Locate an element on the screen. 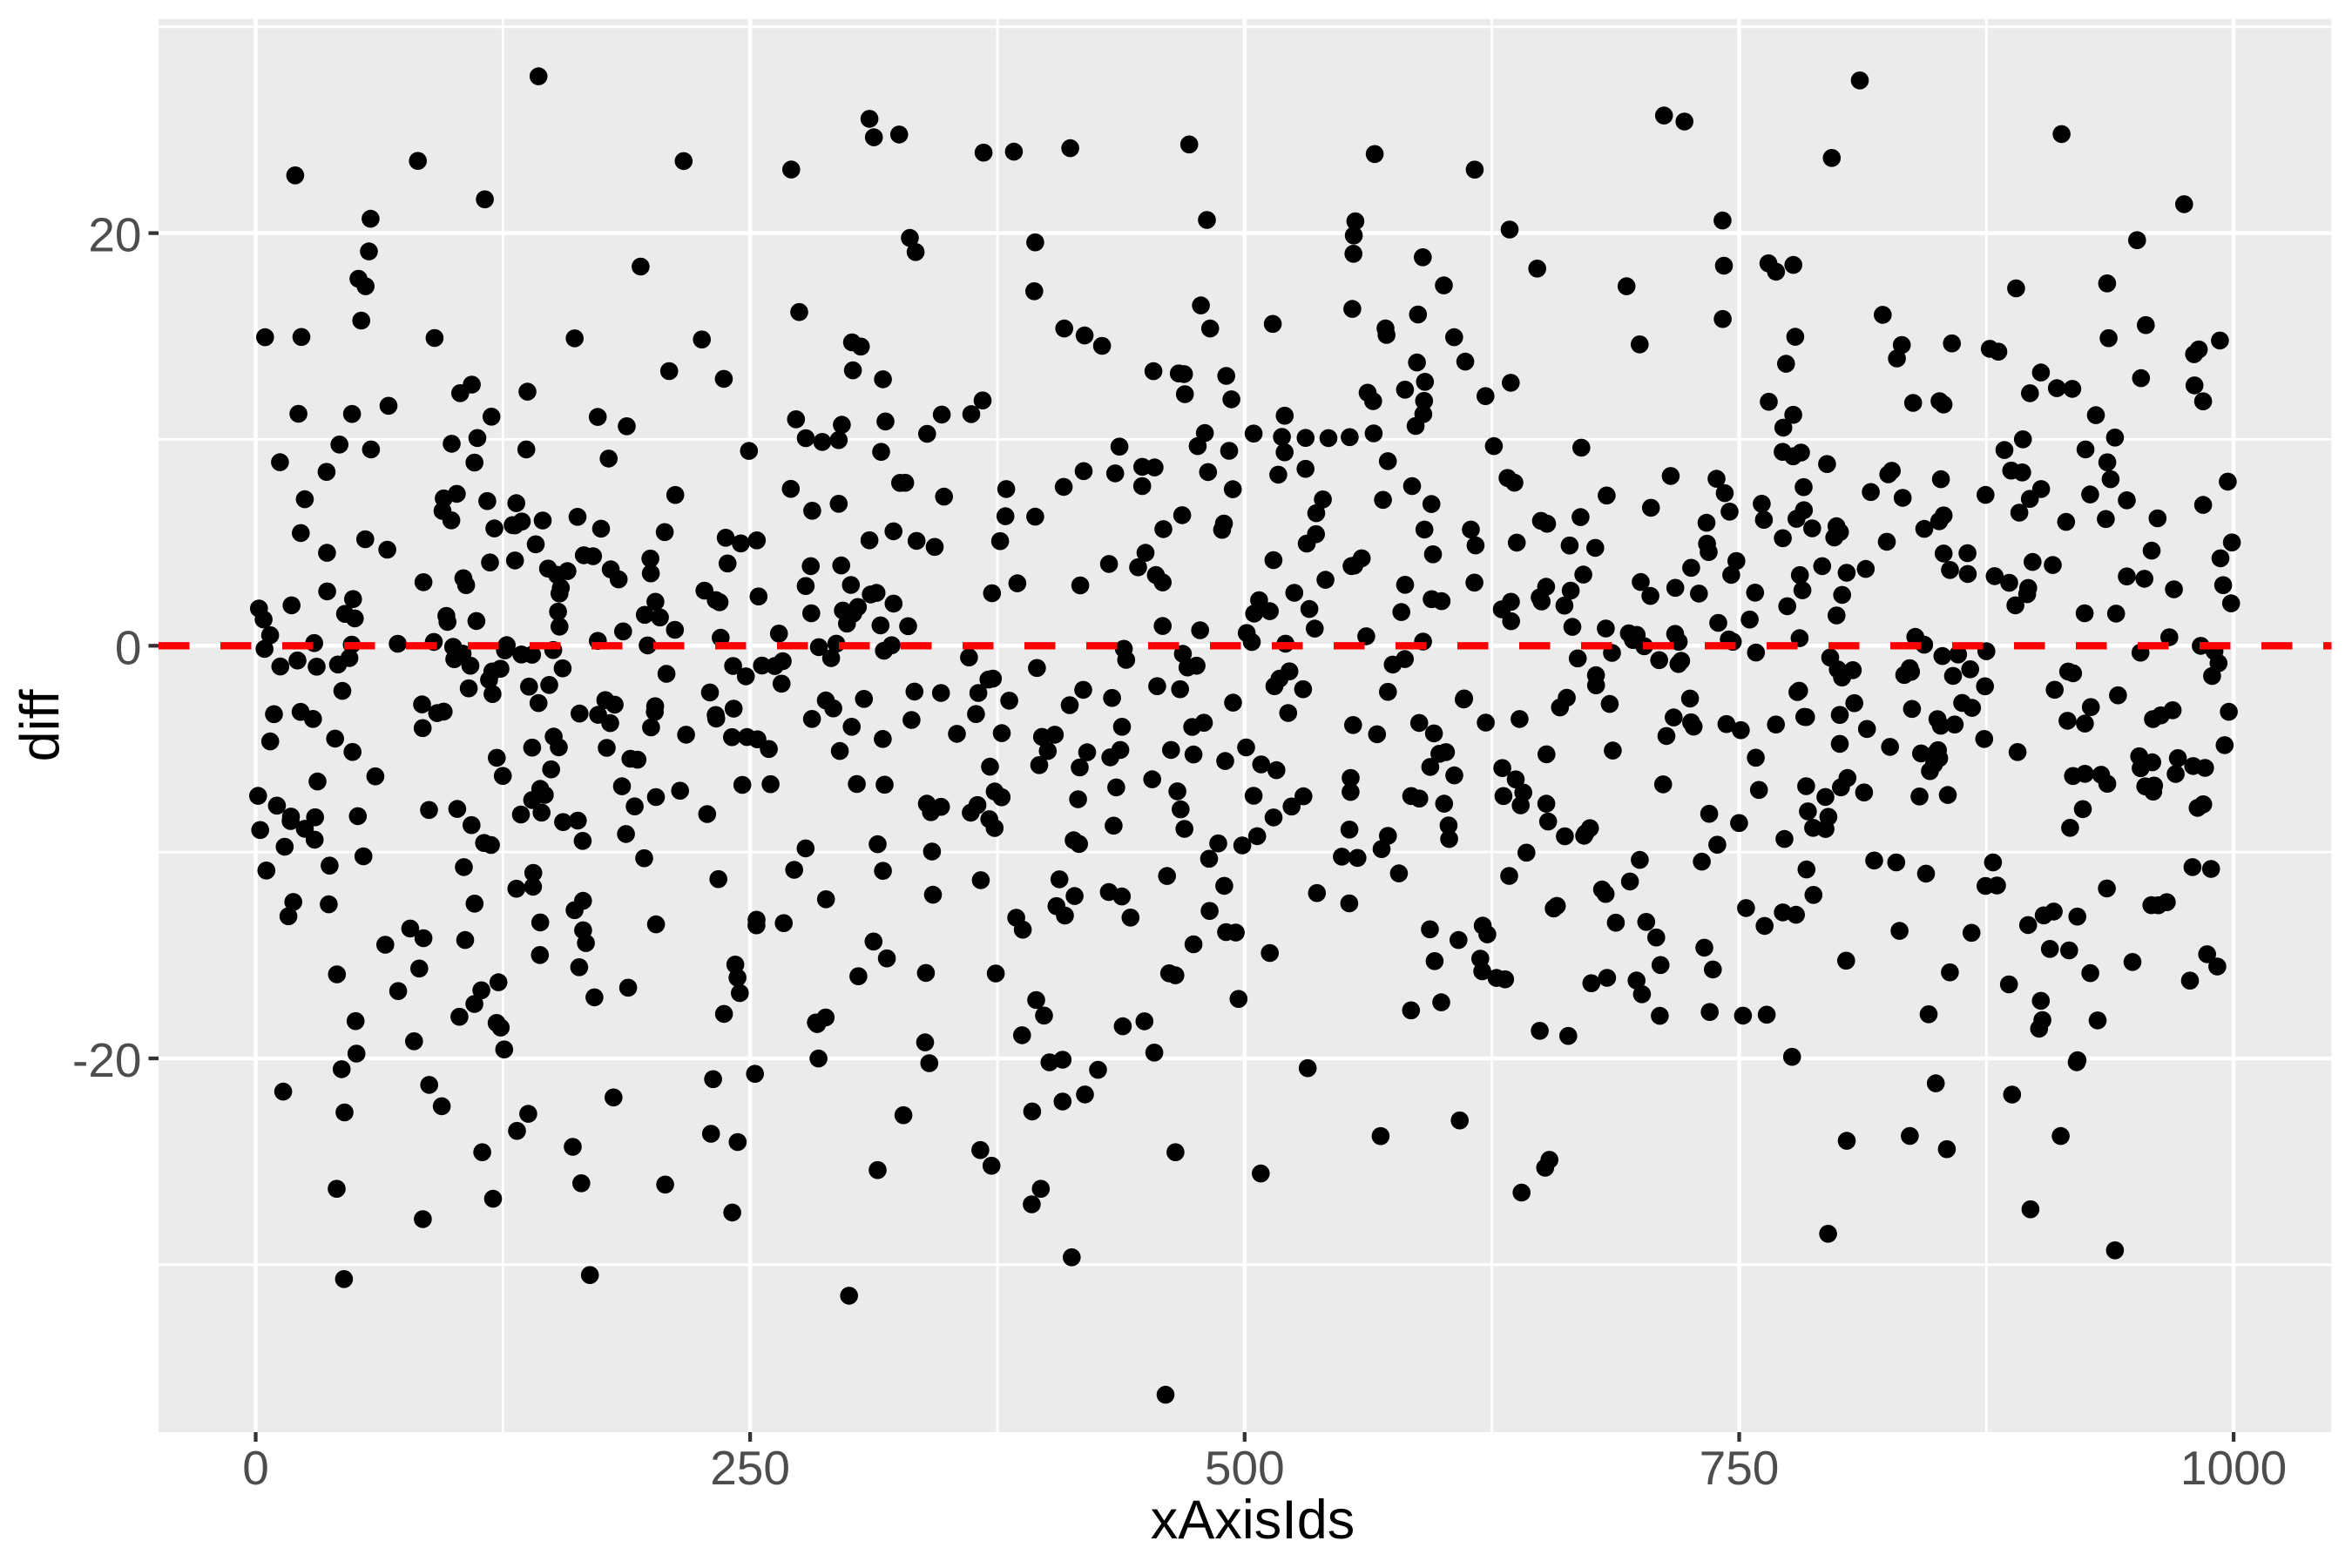  svg-text: -20 is located at coordinates (107, 1060).